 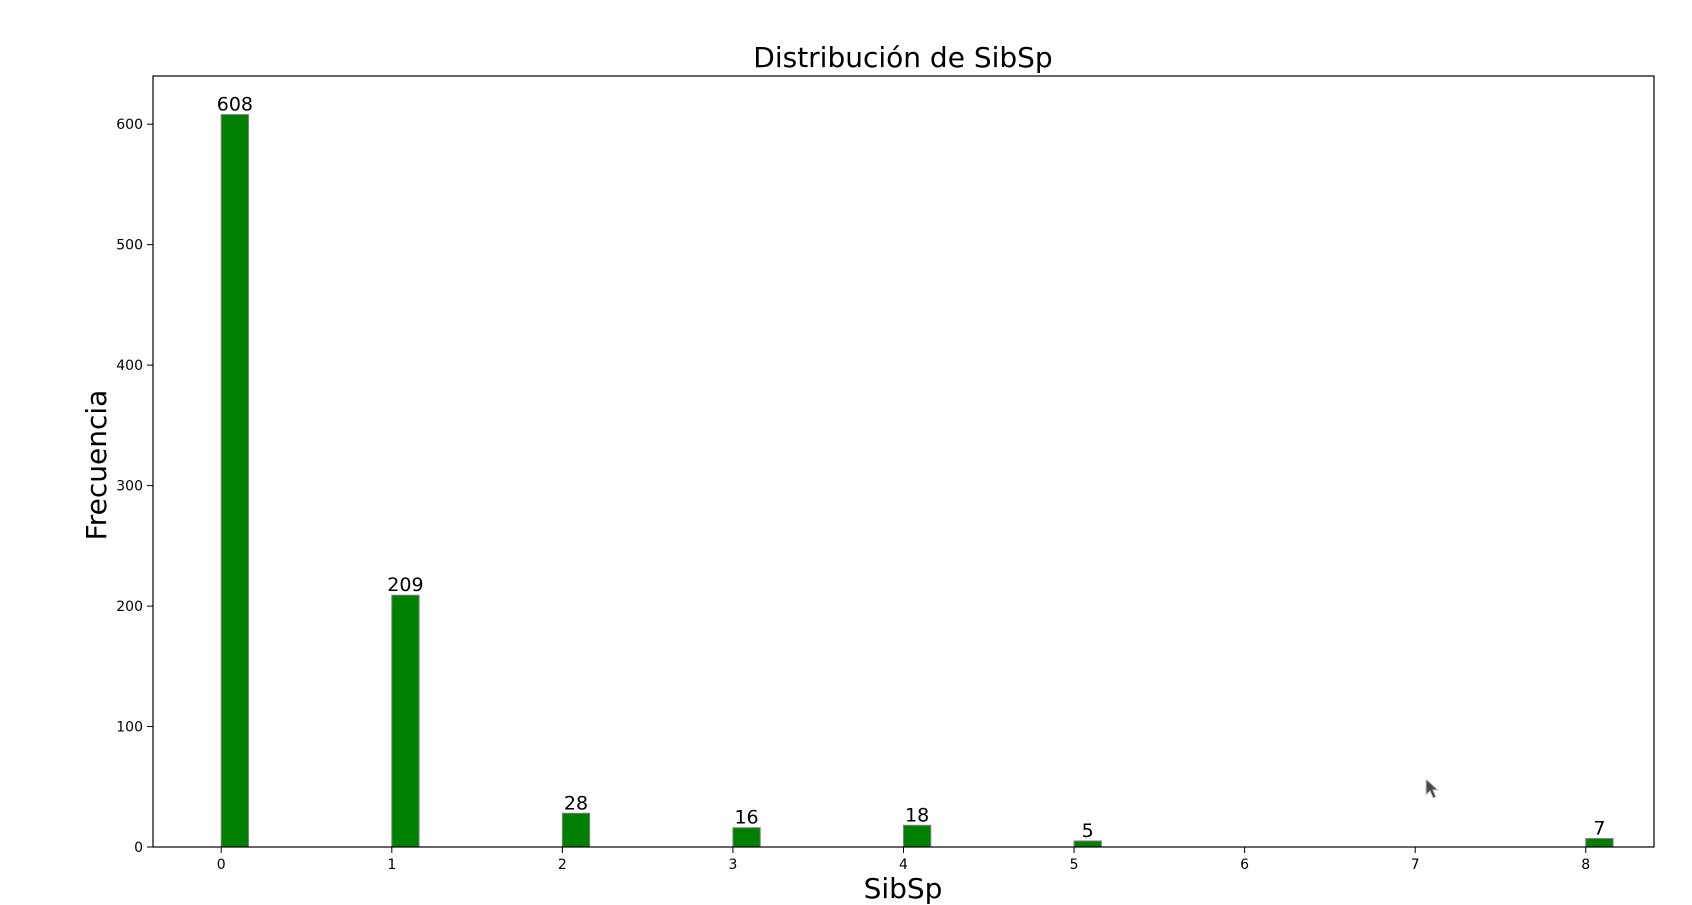 What do you see at coordinates (1074, 865) in the screenshot?
I see `x-tick-label: 5` at bounding box center [1074, 865].